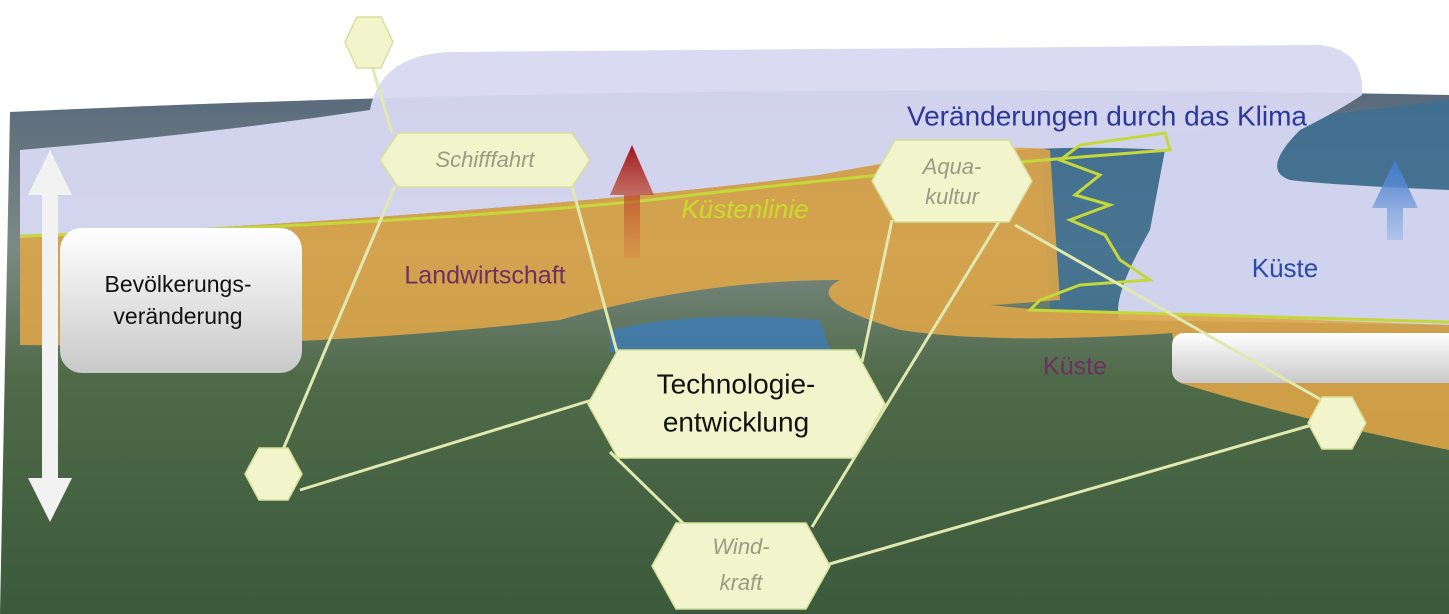 Image resolution: width=1449 pixels, height=614 pixels. Describe the element at coordinates (177, 284) in the screenshot. I see `population-label: Bevölkerungs-` at that location.